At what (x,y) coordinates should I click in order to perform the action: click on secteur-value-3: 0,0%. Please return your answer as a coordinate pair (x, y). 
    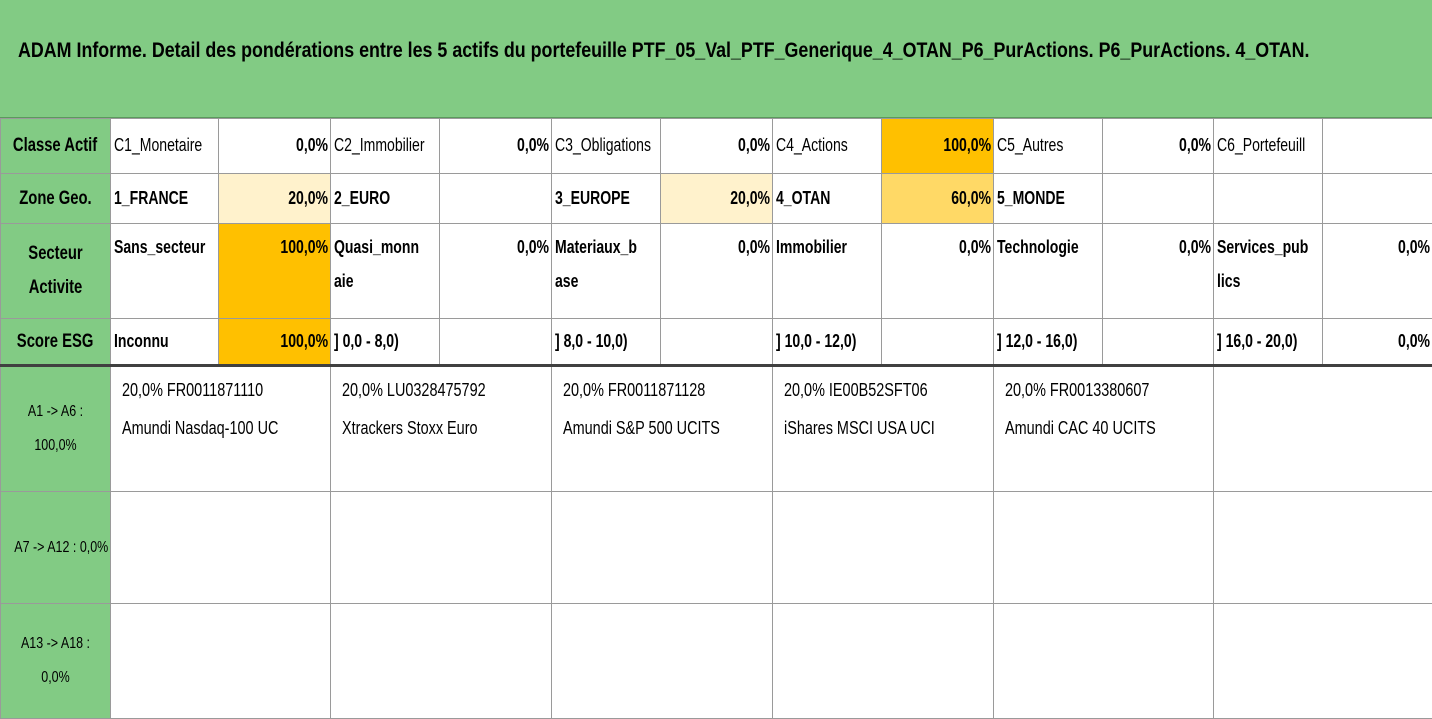
    Looking at the image, I should click on (716, 271).